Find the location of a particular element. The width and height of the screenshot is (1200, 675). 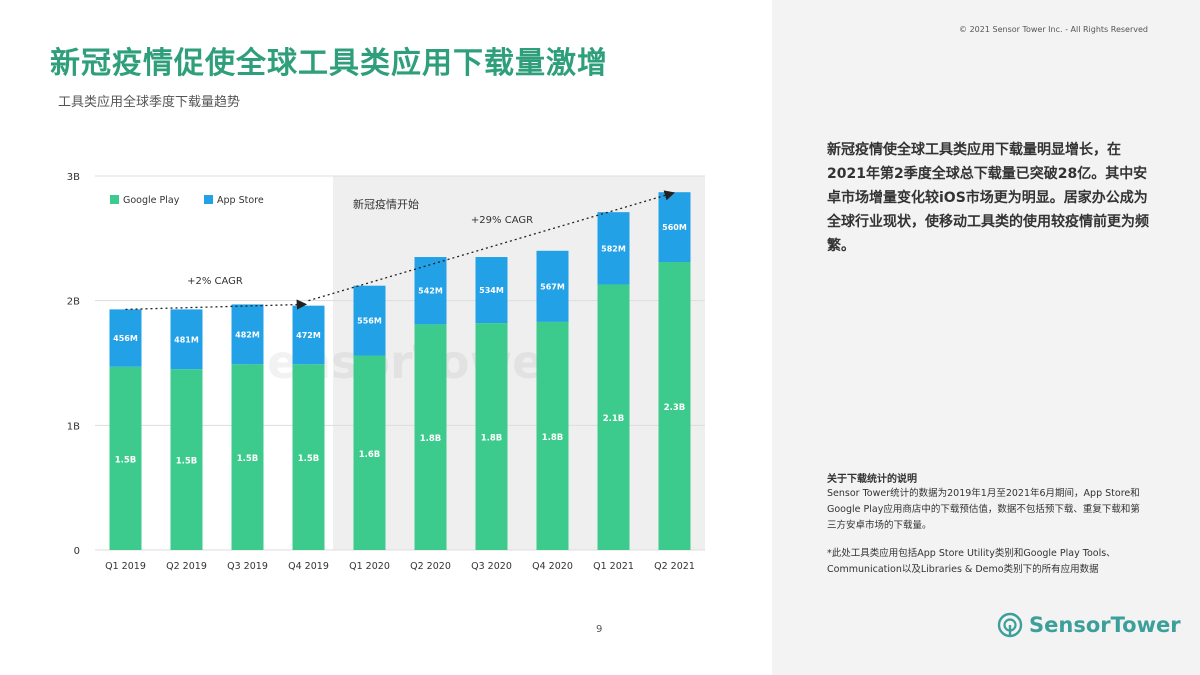

x-tick-label: Q4 2020 is located at coordinates (552, 566).